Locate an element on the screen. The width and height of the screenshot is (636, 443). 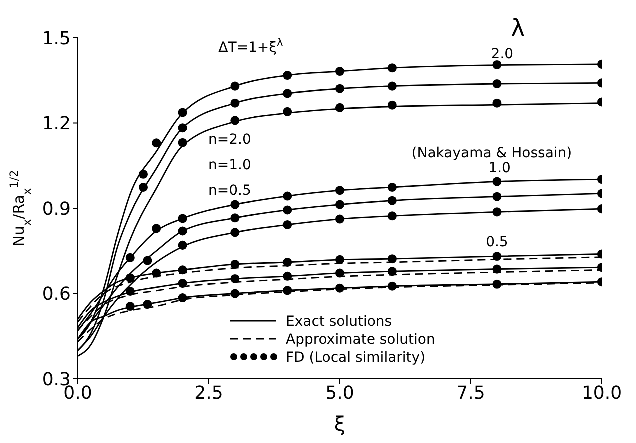
x-tick-label: 5.0 is located at coordinates (340, 393).